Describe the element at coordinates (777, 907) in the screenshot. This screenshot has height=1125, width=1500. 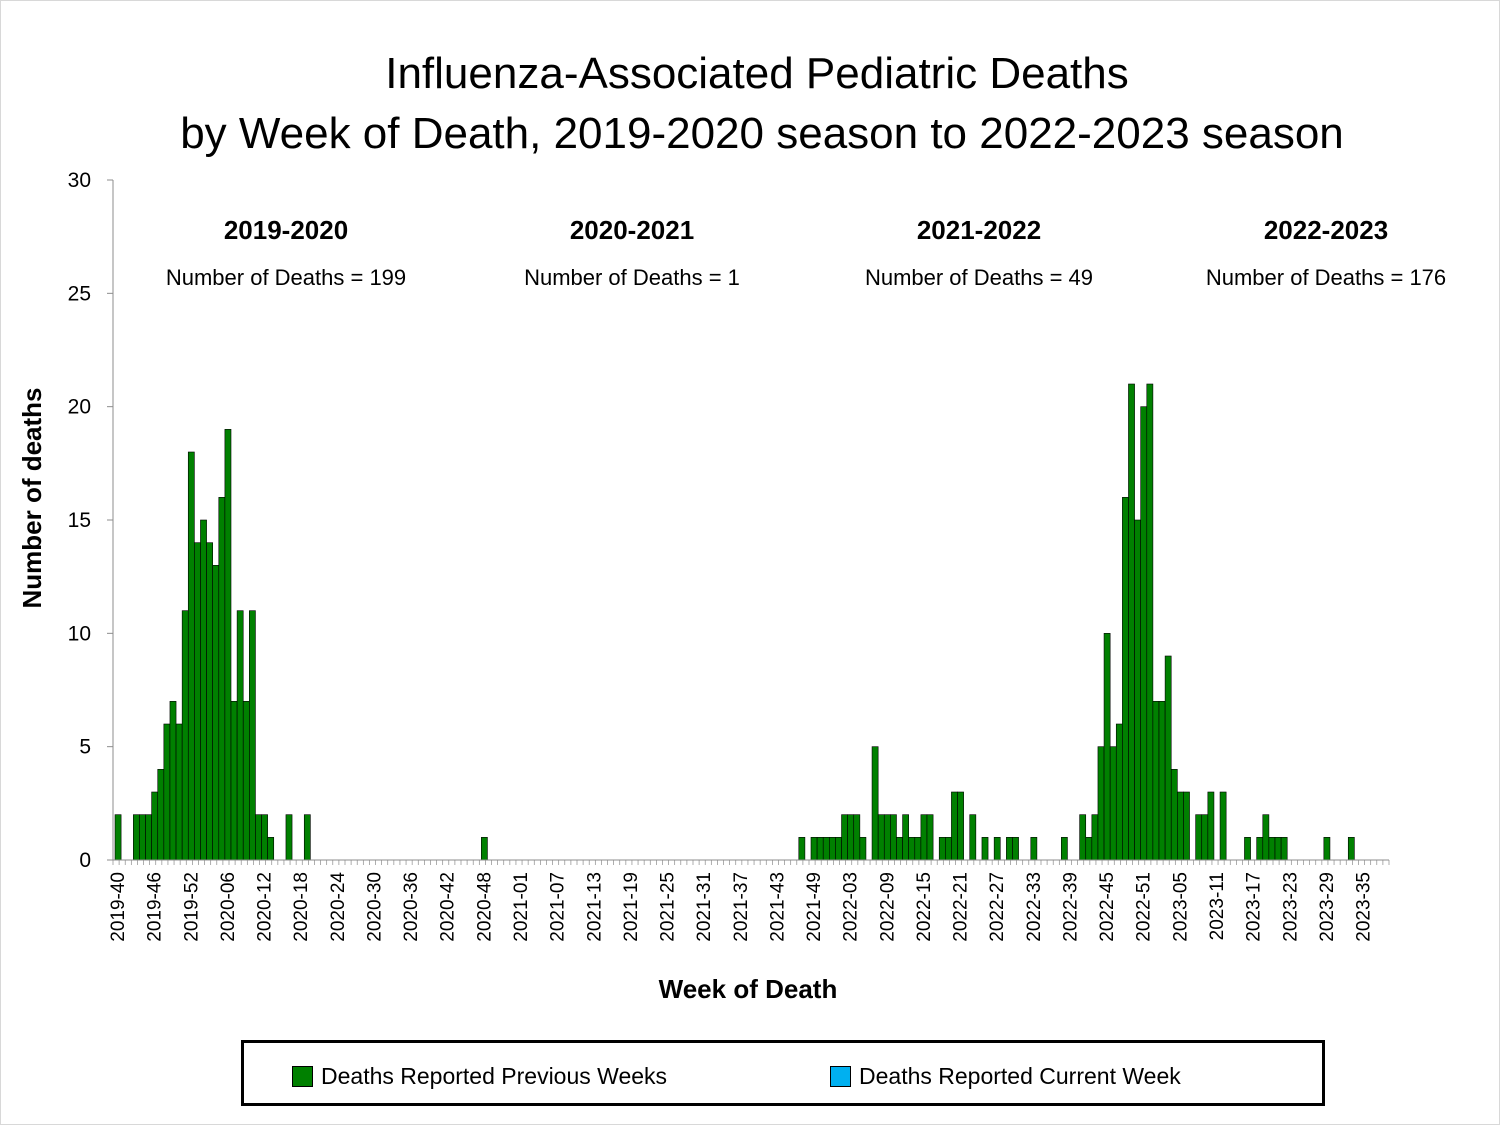
I see `x-tick-label-2021-43: 2021-43` at that location.